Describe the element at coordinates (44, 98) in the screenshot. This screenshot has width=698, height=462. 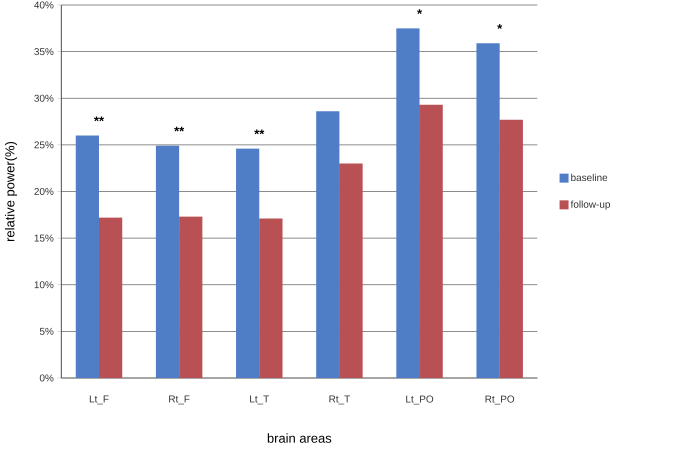
I see `y-tick-label: 30%` at that location.